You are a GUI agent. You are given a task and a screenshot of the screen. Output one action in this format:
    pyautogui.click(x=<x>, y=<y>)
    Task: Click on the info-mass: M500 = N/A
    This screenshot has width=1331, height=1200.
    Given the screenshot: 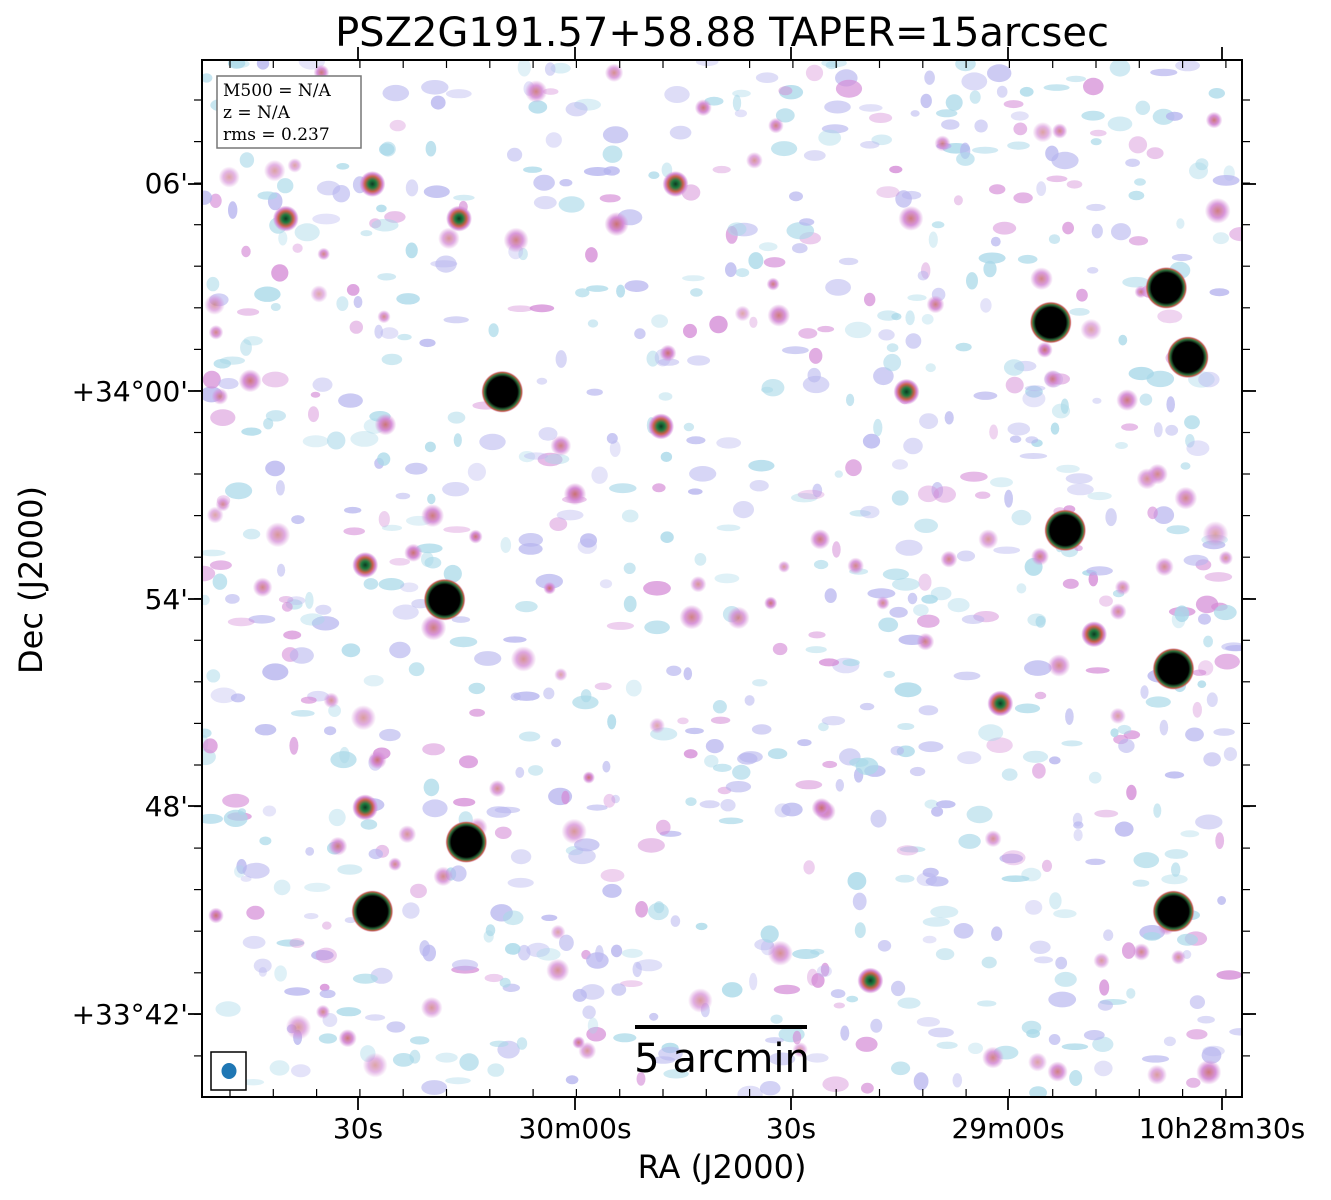 What is the action you would take?
    pyautogui.click(x=277, y=91)
    